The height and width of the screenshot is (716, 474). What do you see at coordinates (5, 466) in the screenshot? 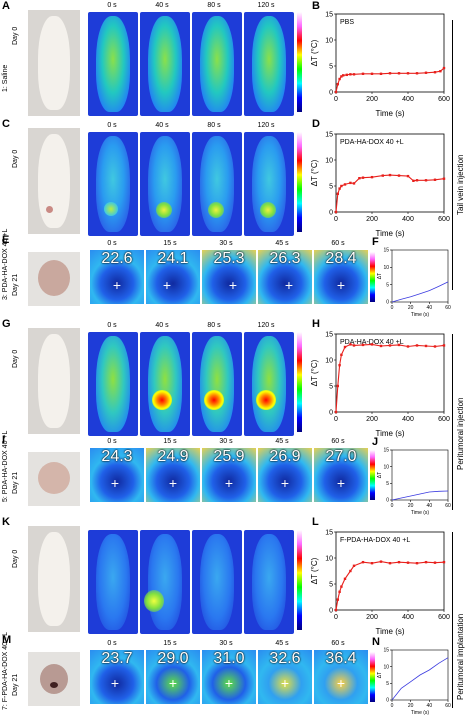
I see `row-label-pda-peri: 5: PDA-HA-DOX 40 +L` at bounding box center [5, 466].